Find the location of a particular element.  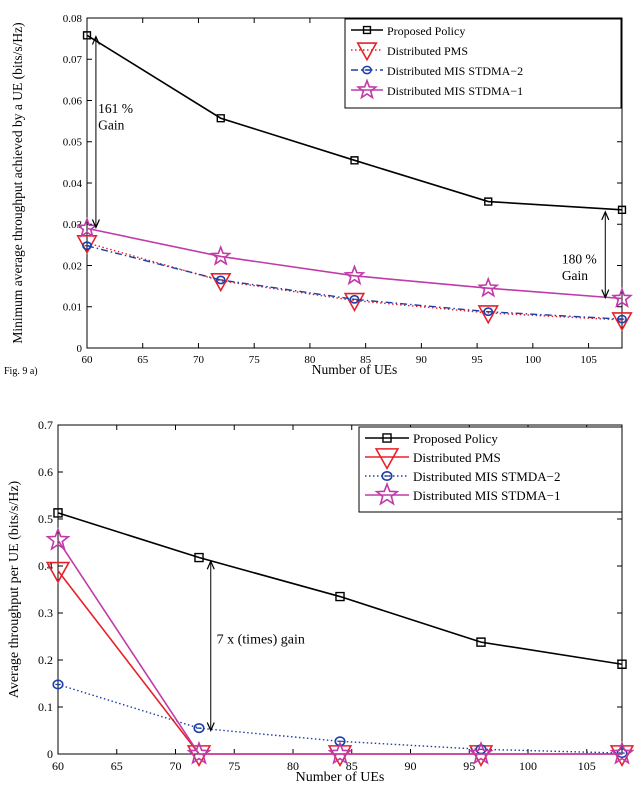

annotation-text: 161 % is located at coordinates (115, 108).